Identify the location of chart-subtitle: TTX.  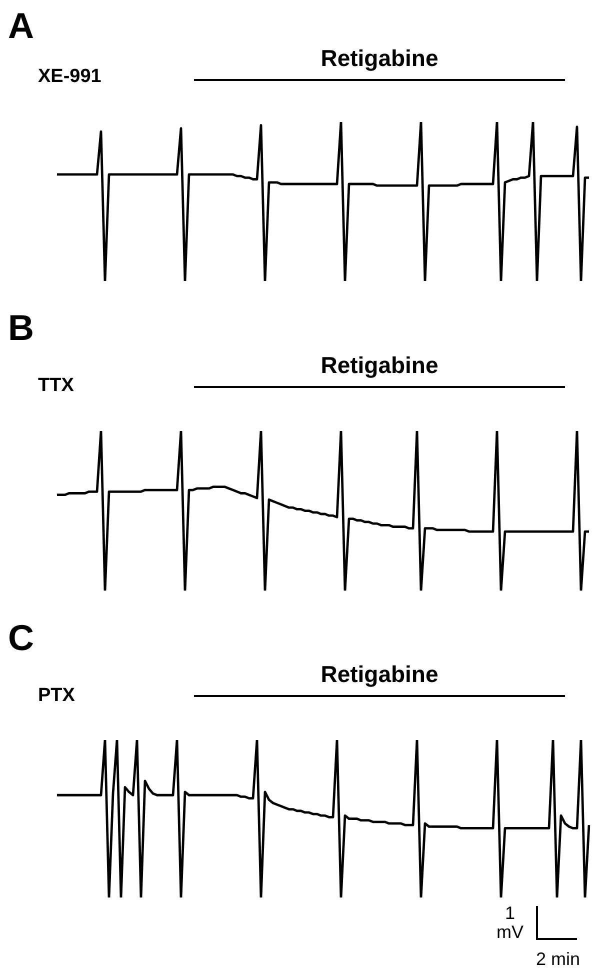
(56, 385).